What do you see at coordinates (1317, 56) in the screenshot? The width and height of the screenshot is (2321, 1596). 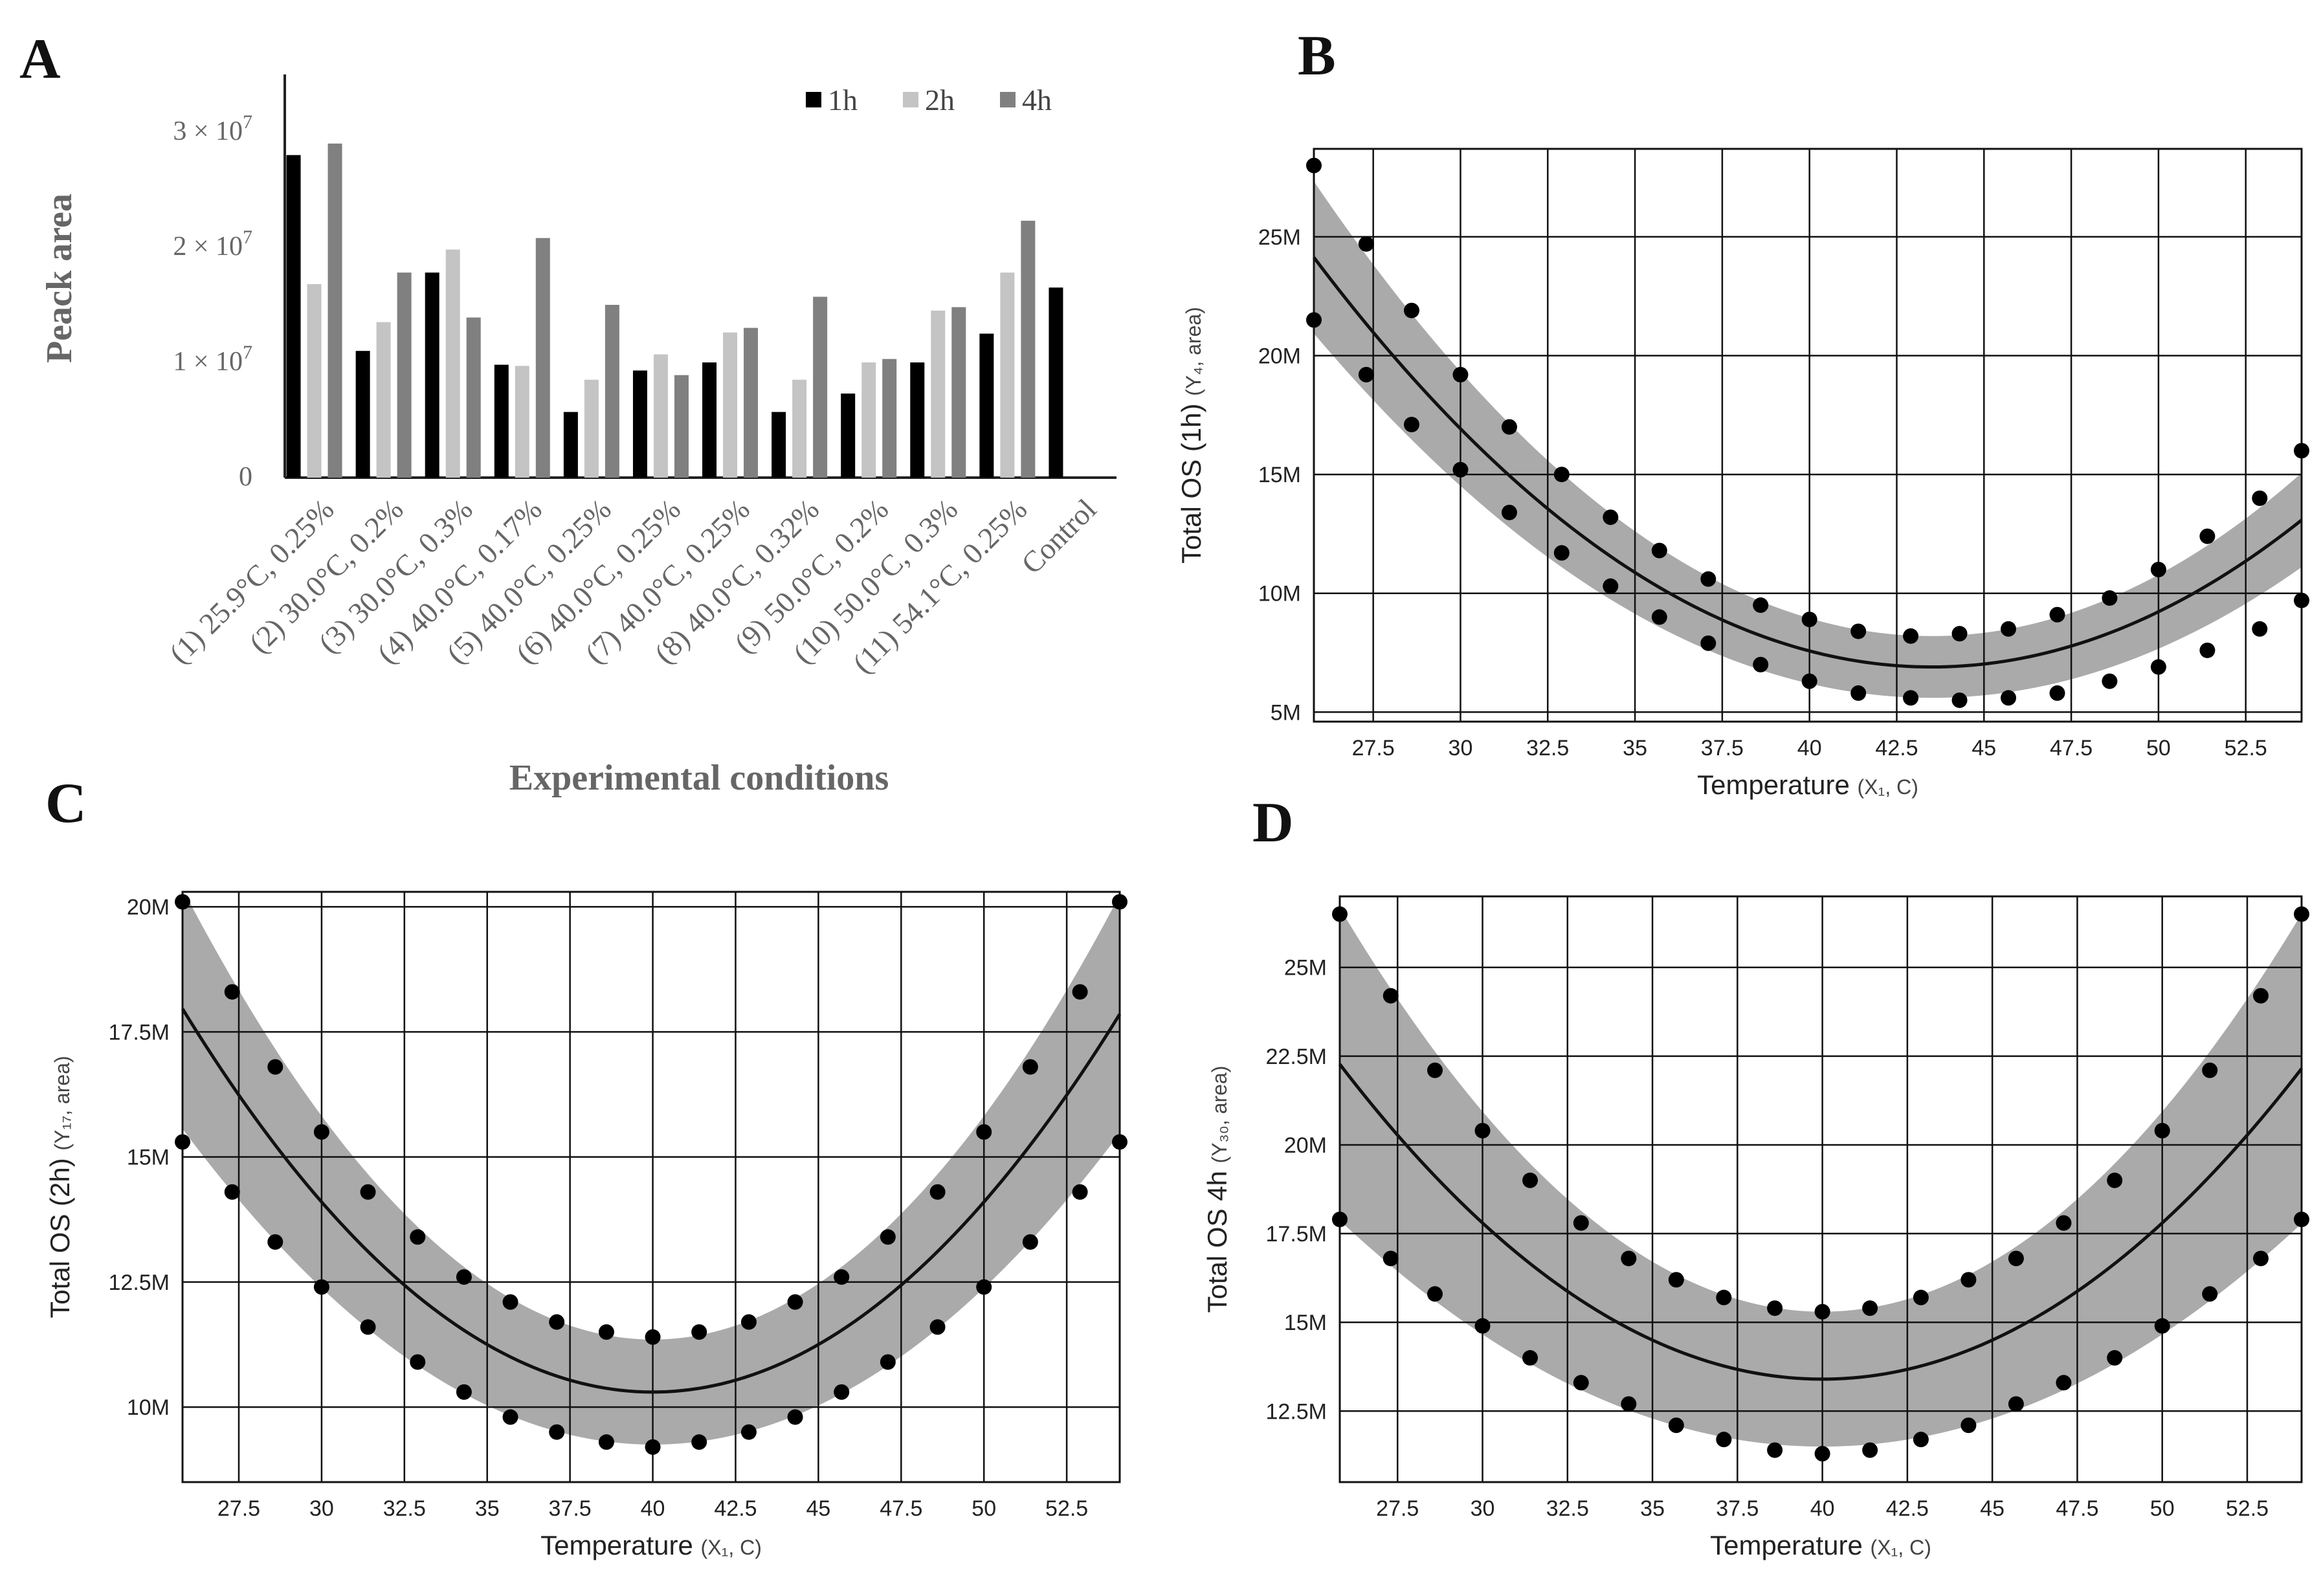 I see `panel-letter-b: B` at bounding box center [1317, 56].